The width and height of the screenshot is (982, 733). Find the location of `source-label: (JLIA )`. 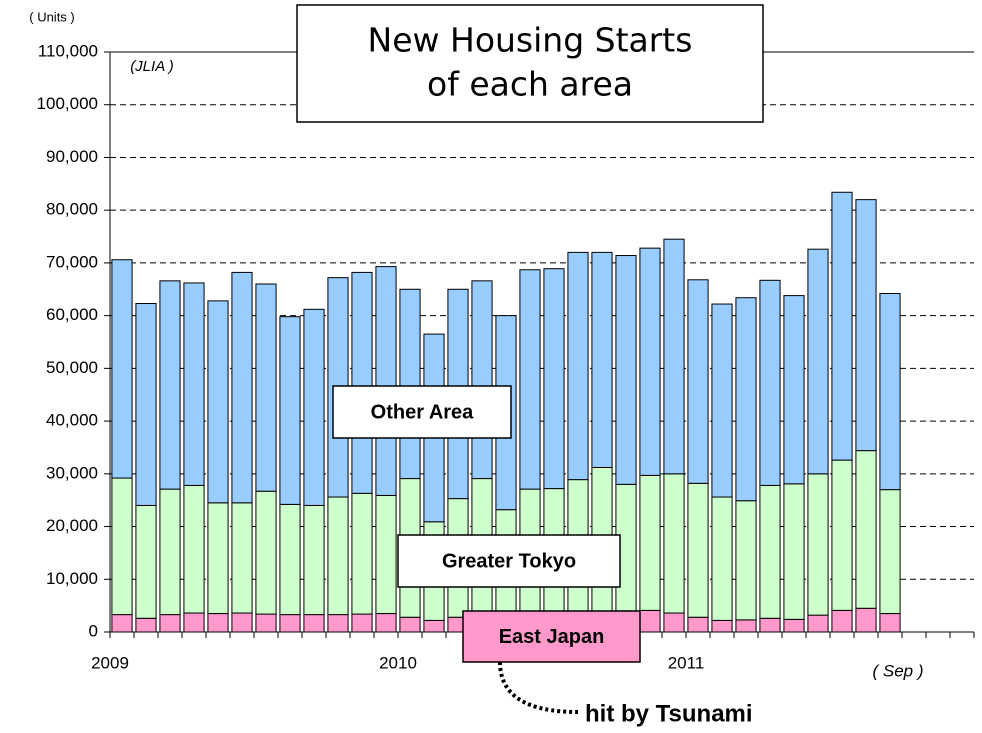

source-label: (JLIA ) is located at coordinates (152, 66).